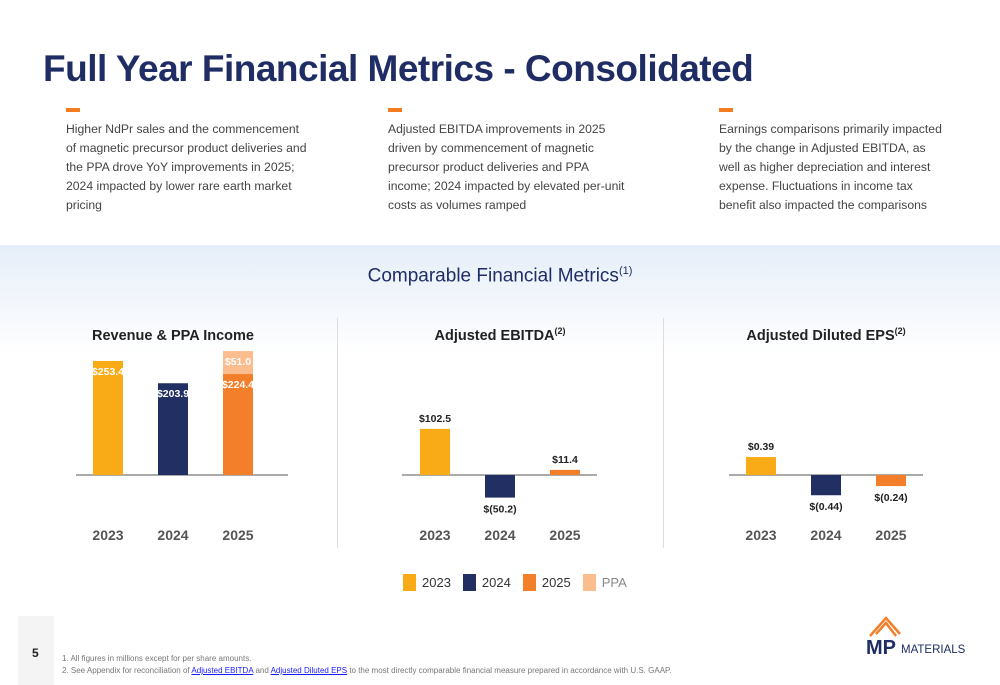 The width and height of the screenshot is (1000, 685). Describe the element at coordinates (494, 335) in the screenshot. I see `chart-title-text: Adjusted EBITDA` at that location.